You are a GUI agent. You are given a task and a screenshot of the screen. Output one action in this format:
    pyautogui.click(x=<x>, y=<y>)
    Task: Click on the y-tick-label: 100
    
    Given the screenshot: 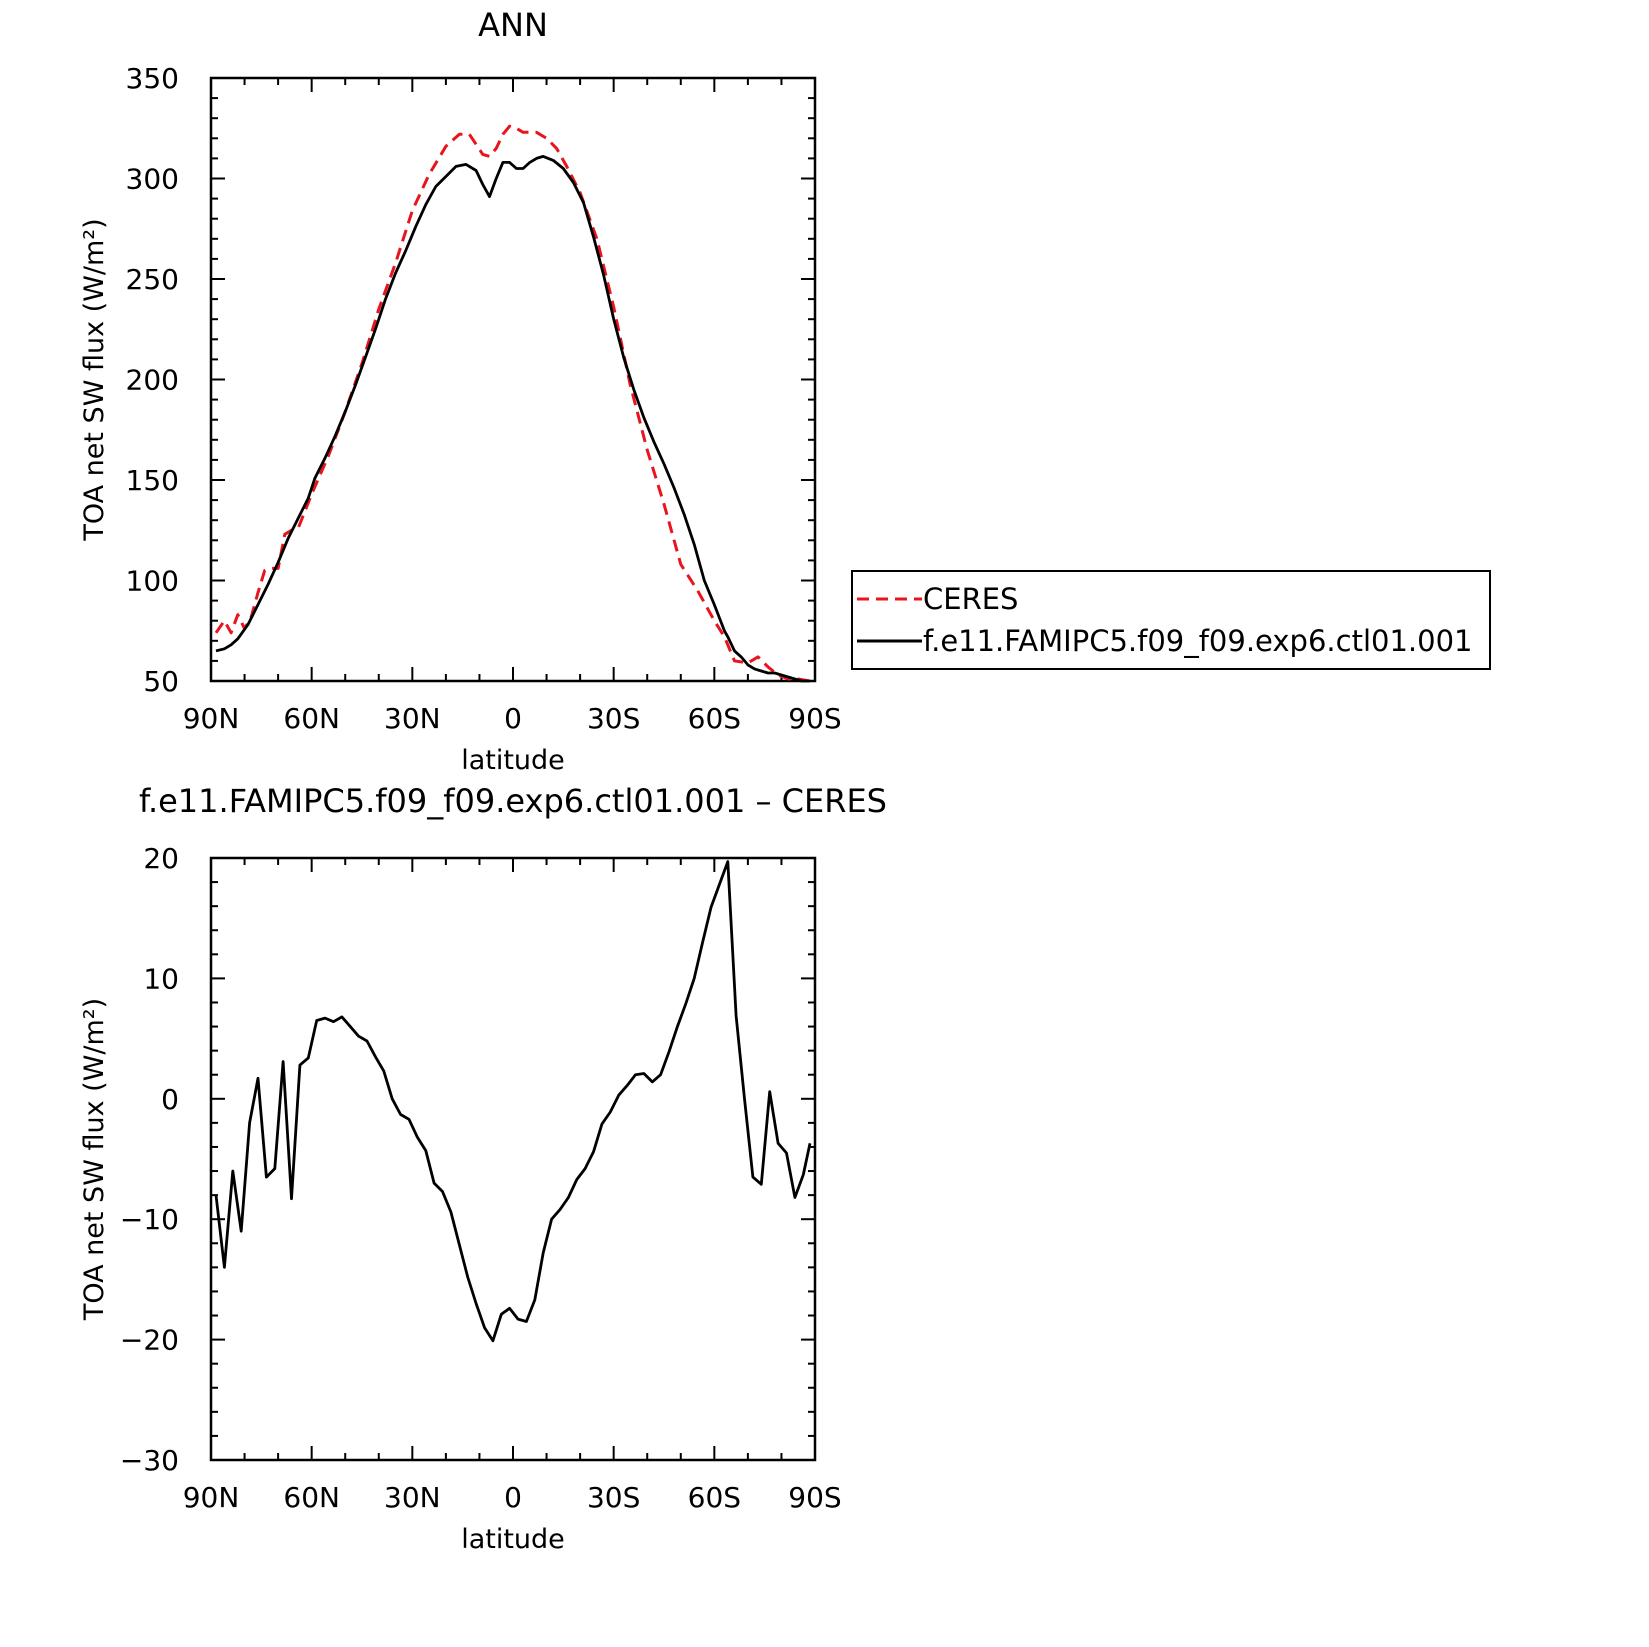 What is the action you would take?
    pyautogui.click(x=152, y=581)
    